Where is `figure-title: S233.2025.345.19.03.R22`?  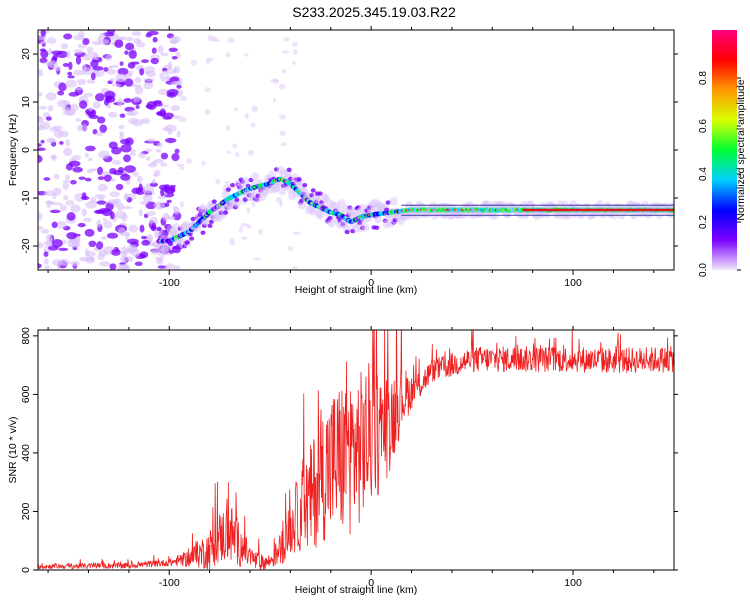 figure-title: S233.2025.345.19.03.R22 is located at coordinates (374, 12).